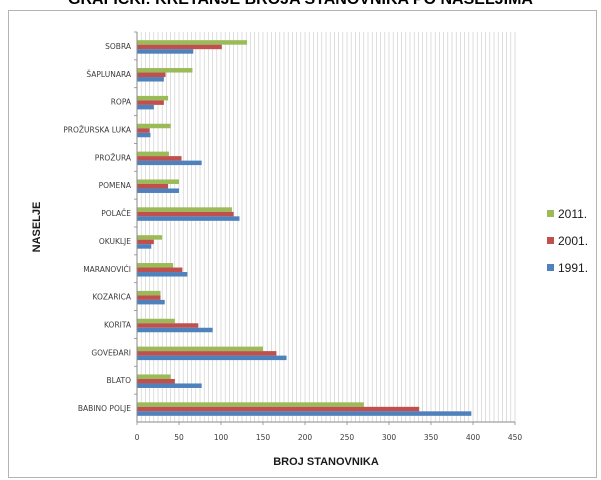 This screenshot has width=601, height=480. I want to click on y-tick-label: PROŽURSKA LUKA, so click(97, 130).